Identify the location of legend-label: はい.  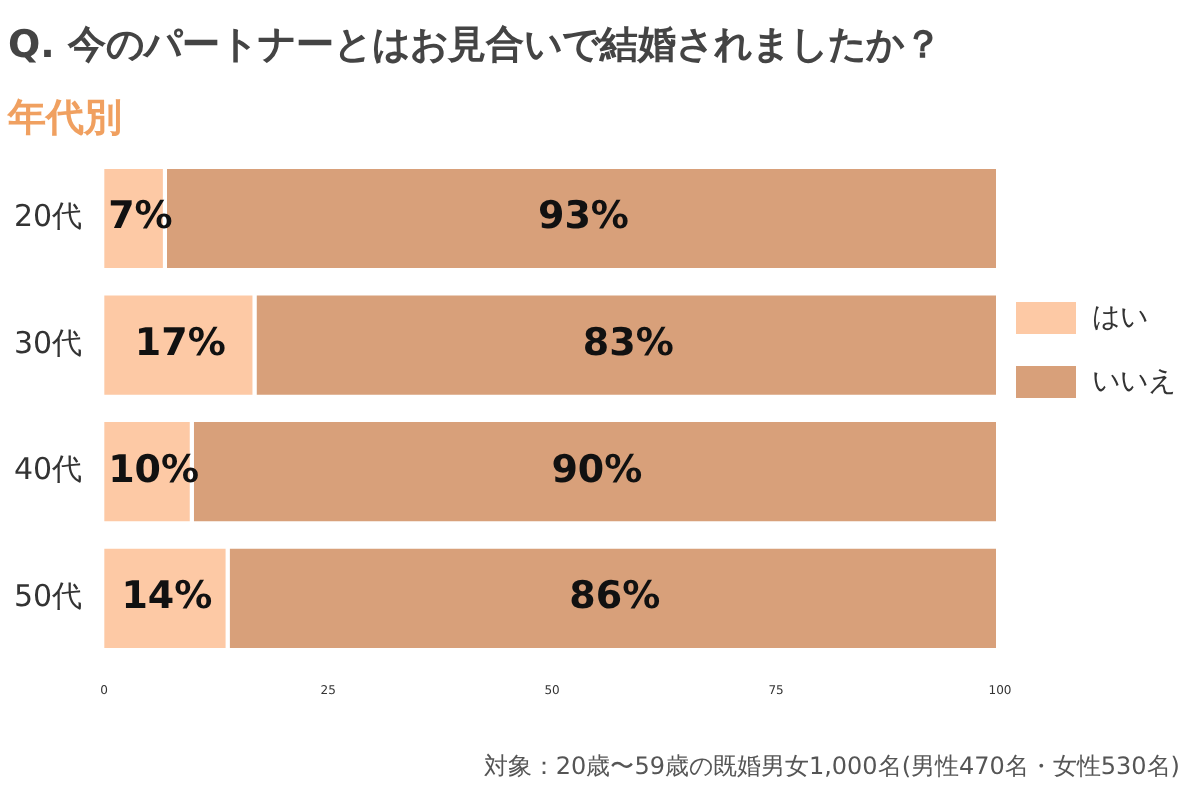
(1120, 318).